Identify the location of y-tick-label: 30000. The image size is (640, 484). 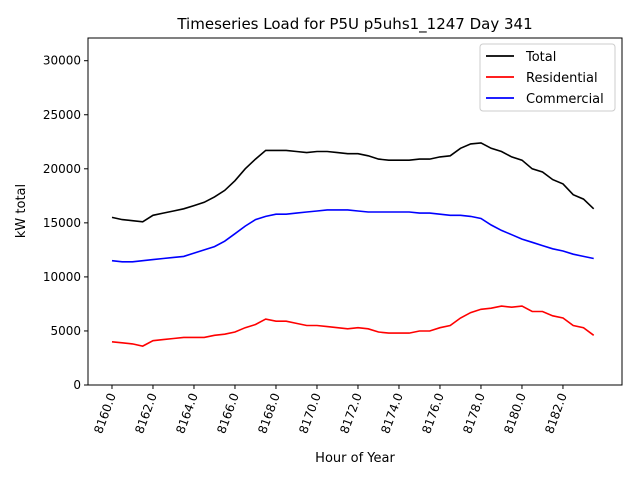
(62, 61).